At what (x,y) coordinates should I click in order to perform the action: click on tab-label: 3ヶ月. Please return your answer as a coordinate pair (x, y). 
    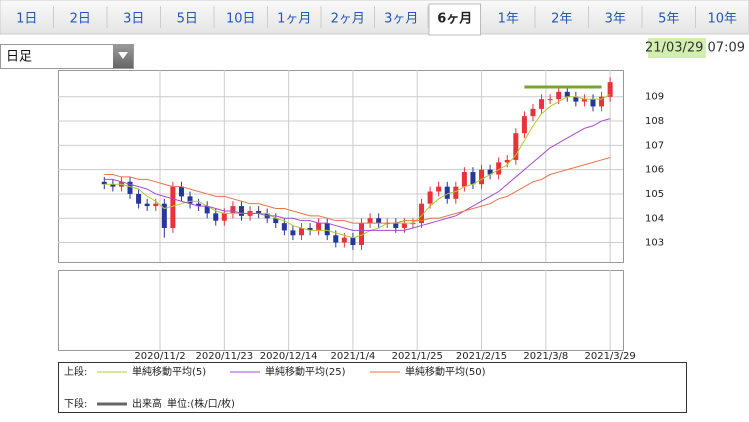
    Looking at the image, I should click on (401, 19).